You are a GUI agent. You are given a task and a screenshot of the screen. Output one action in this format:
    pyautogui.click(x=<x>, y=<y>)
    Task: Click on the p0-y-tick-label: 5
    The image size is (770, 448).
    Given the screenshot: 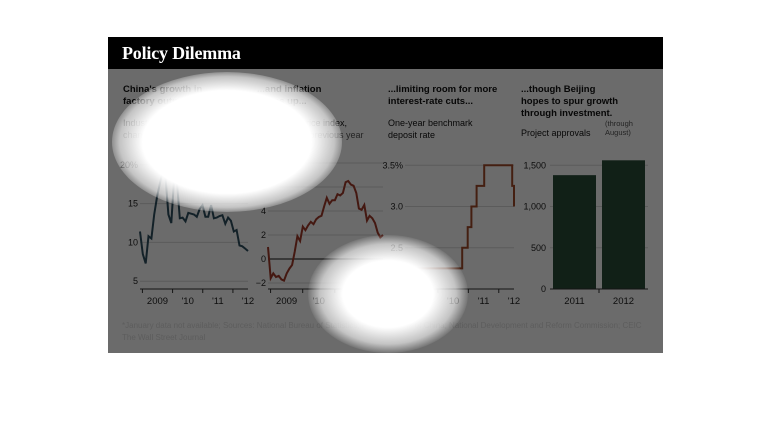 What is the action you would take?
    pyautogui.click(x=135, y=281)
    